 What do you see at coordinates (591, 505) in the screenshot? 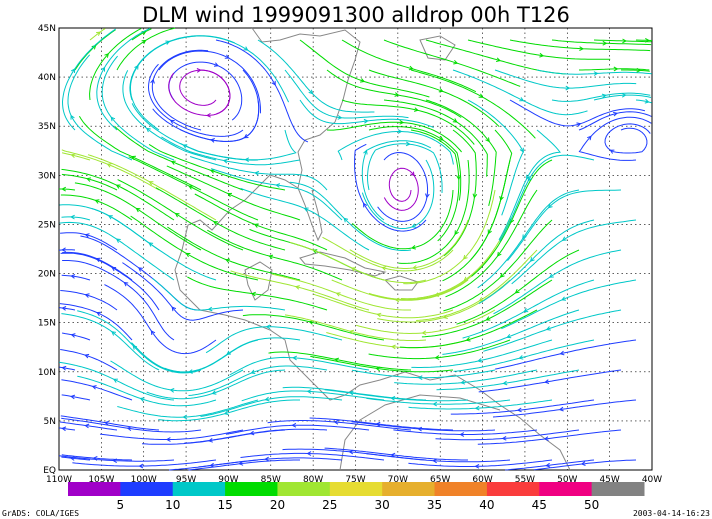
I see `colorbar-tick-label: 50` at bounding box center [591, 505].